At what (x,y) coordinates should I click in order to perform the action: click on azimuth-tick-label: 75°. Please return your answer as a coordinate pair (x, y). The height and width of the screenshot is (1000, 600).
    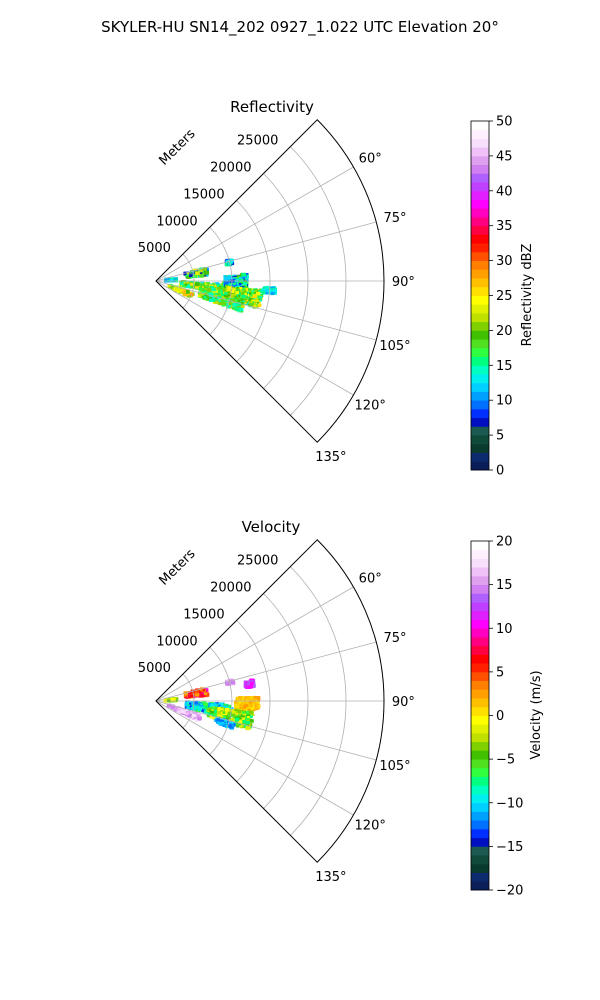
    Looking at the image, I should click on (394, 218).